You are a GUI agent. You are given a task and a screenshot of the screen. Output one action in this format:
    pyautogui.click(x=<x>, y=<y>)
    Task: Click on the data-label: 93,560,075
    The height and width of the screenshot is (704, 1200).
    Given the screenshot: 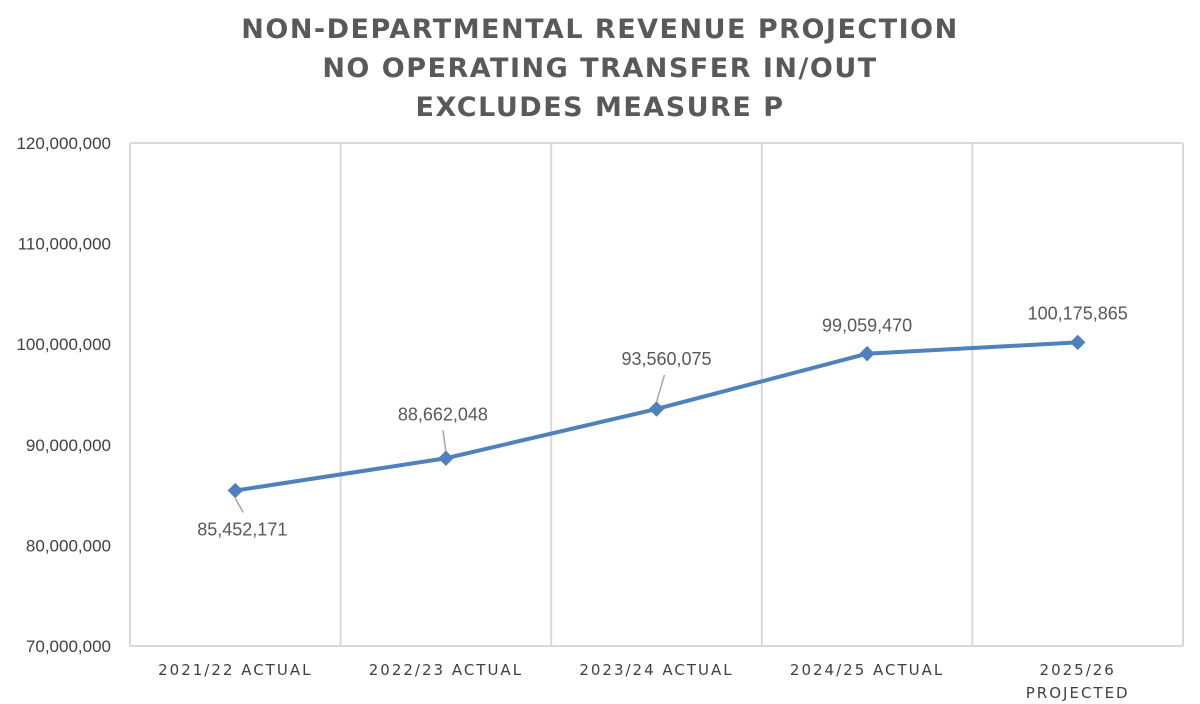 What is the action you would take?
    pyautogui.click(x=666, y=359)
    